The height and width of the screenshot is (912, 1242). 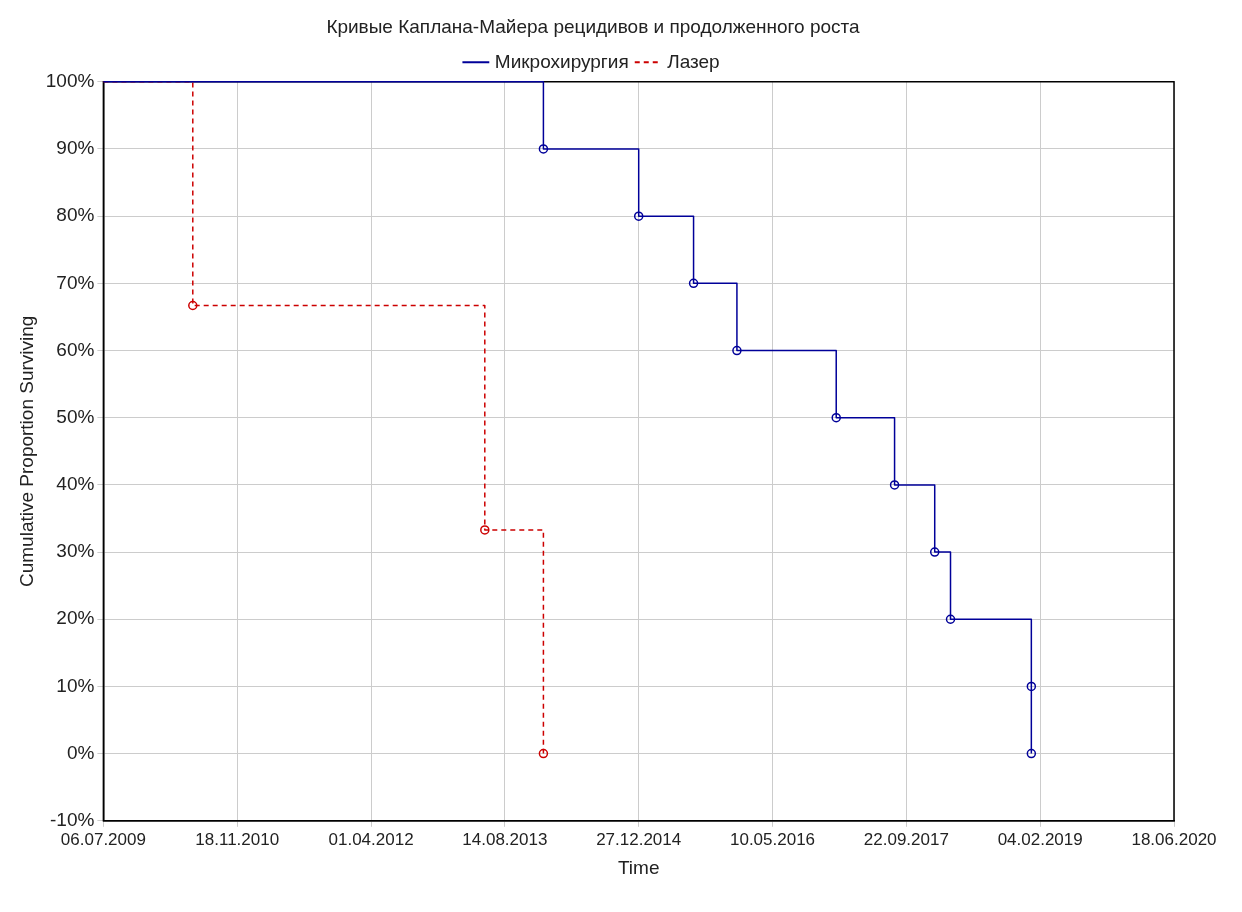 I want to click on x-tick-label: 14.08.2013, so click(x=505, y=839).